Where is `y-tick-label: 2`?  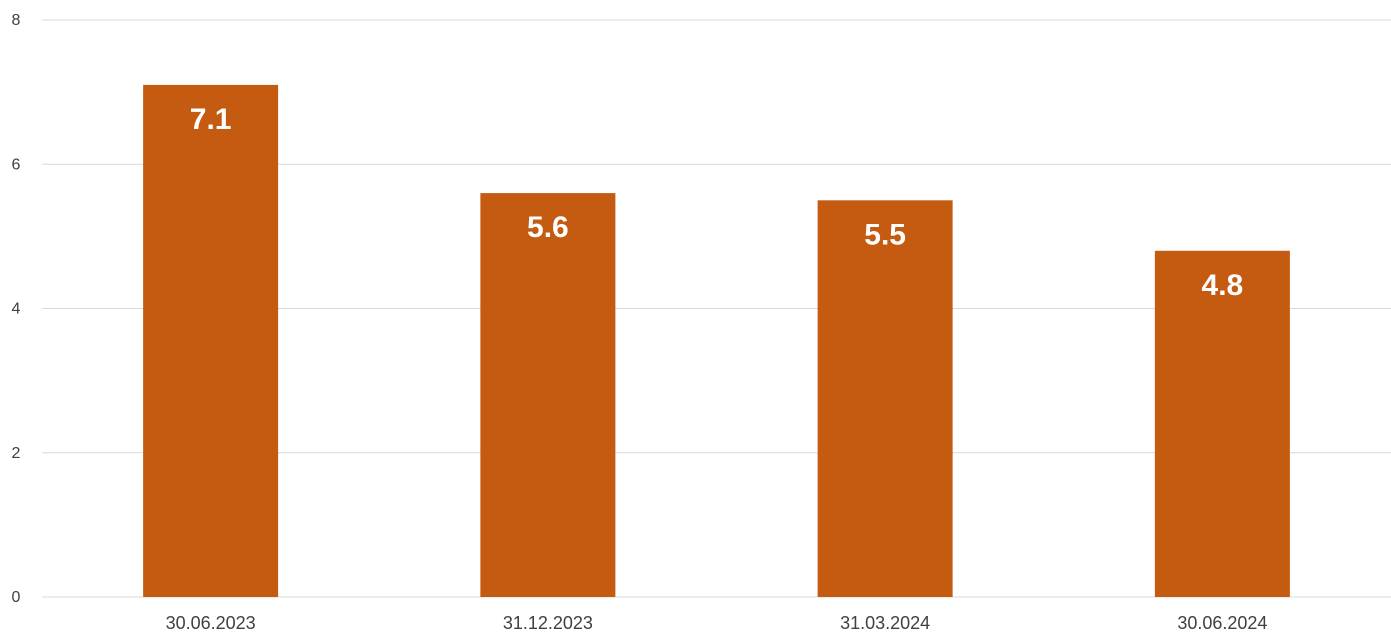
y-tick-label: 2 is located at coordinates (16, 453).